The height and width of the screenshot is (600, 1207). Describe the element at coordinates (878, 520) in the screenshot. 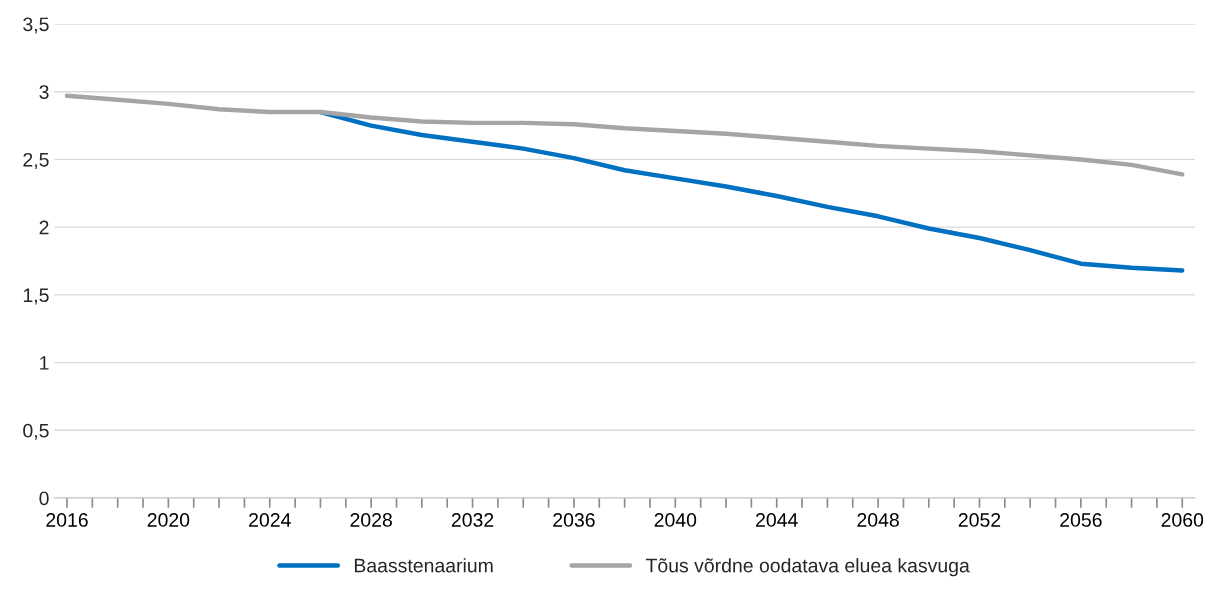

I see `x-tick-label: 2048` at that location.